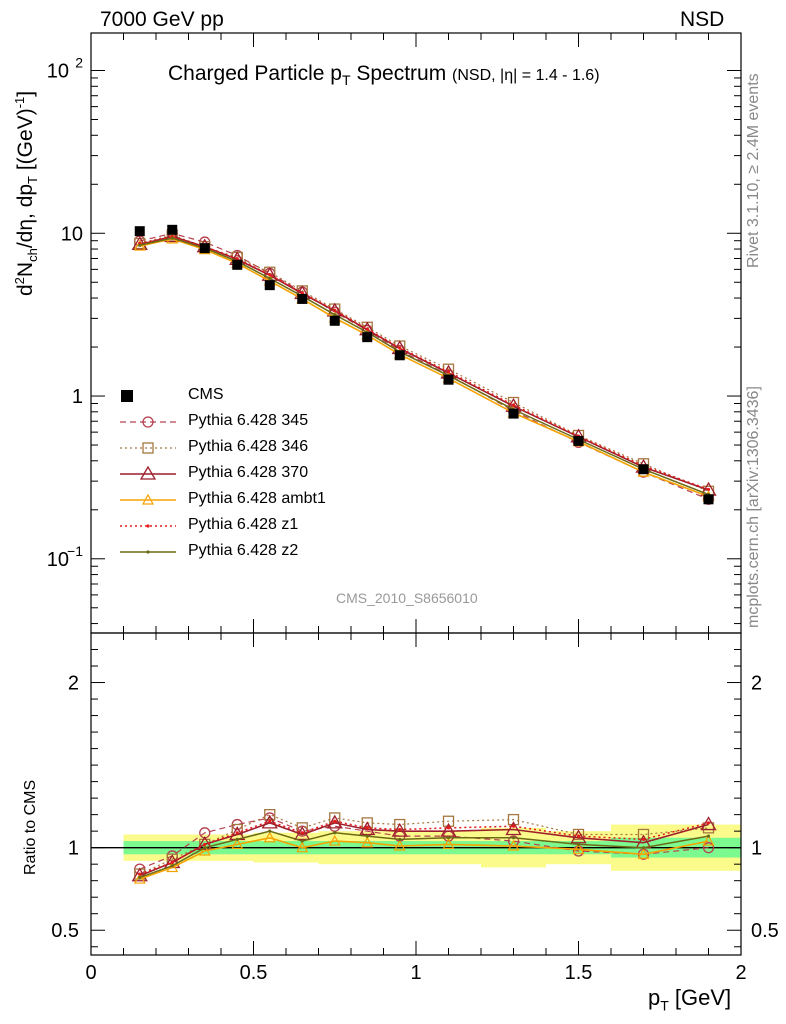 This screenshot has width=786, height=1024. What do you see at coordinates (753, 507) in the screenshot?
I see `mcplots-label: mcplots.cern.ch [arXiv:1306.3436]` at bounding box center [753, 507].